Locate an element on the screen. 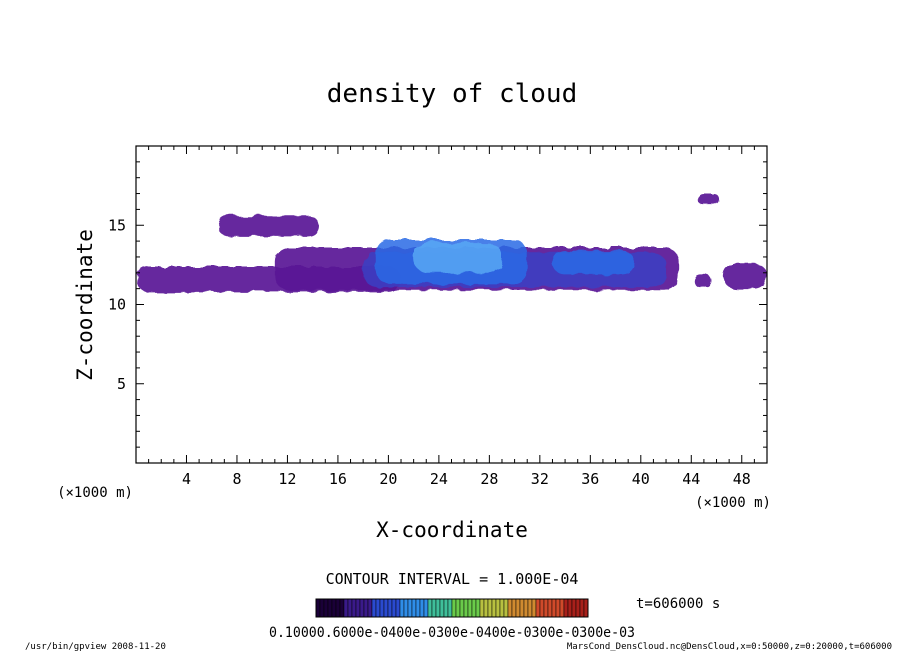 The image size is (904, 654). x-unit-left: (×1000 m) is located at coordinates (95, 493).